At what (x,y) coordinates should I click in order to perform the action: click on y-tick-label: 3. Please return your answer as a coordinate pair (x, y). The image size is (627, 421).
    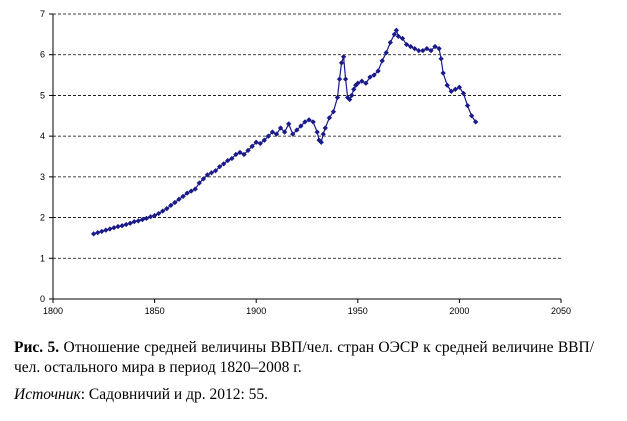
    Looking at the image, I should click on (42, 177).